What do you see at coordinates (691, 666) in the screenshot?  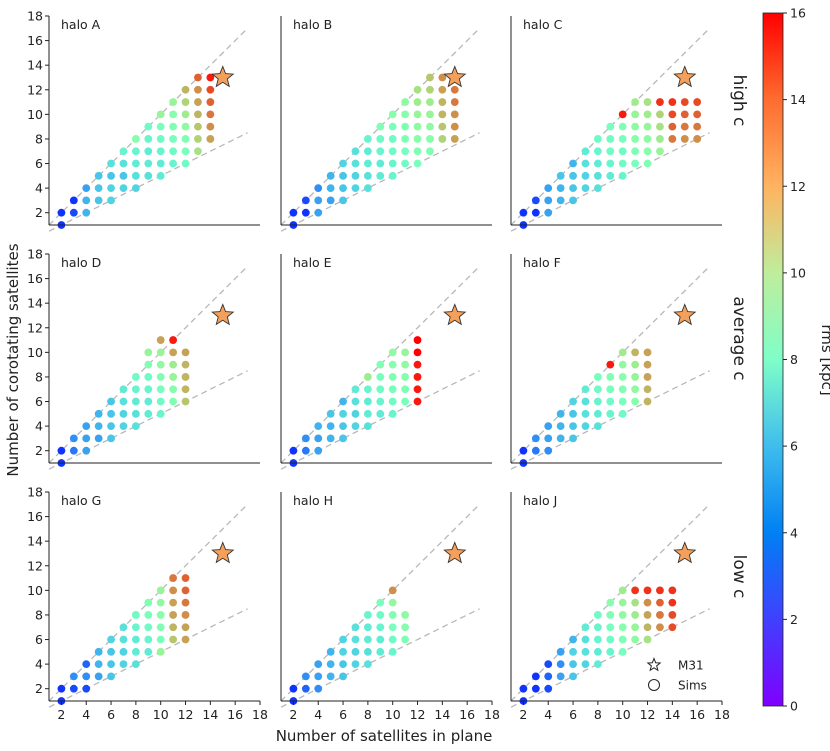 I see `legend-label: M31` at bounding box center [691, 666].